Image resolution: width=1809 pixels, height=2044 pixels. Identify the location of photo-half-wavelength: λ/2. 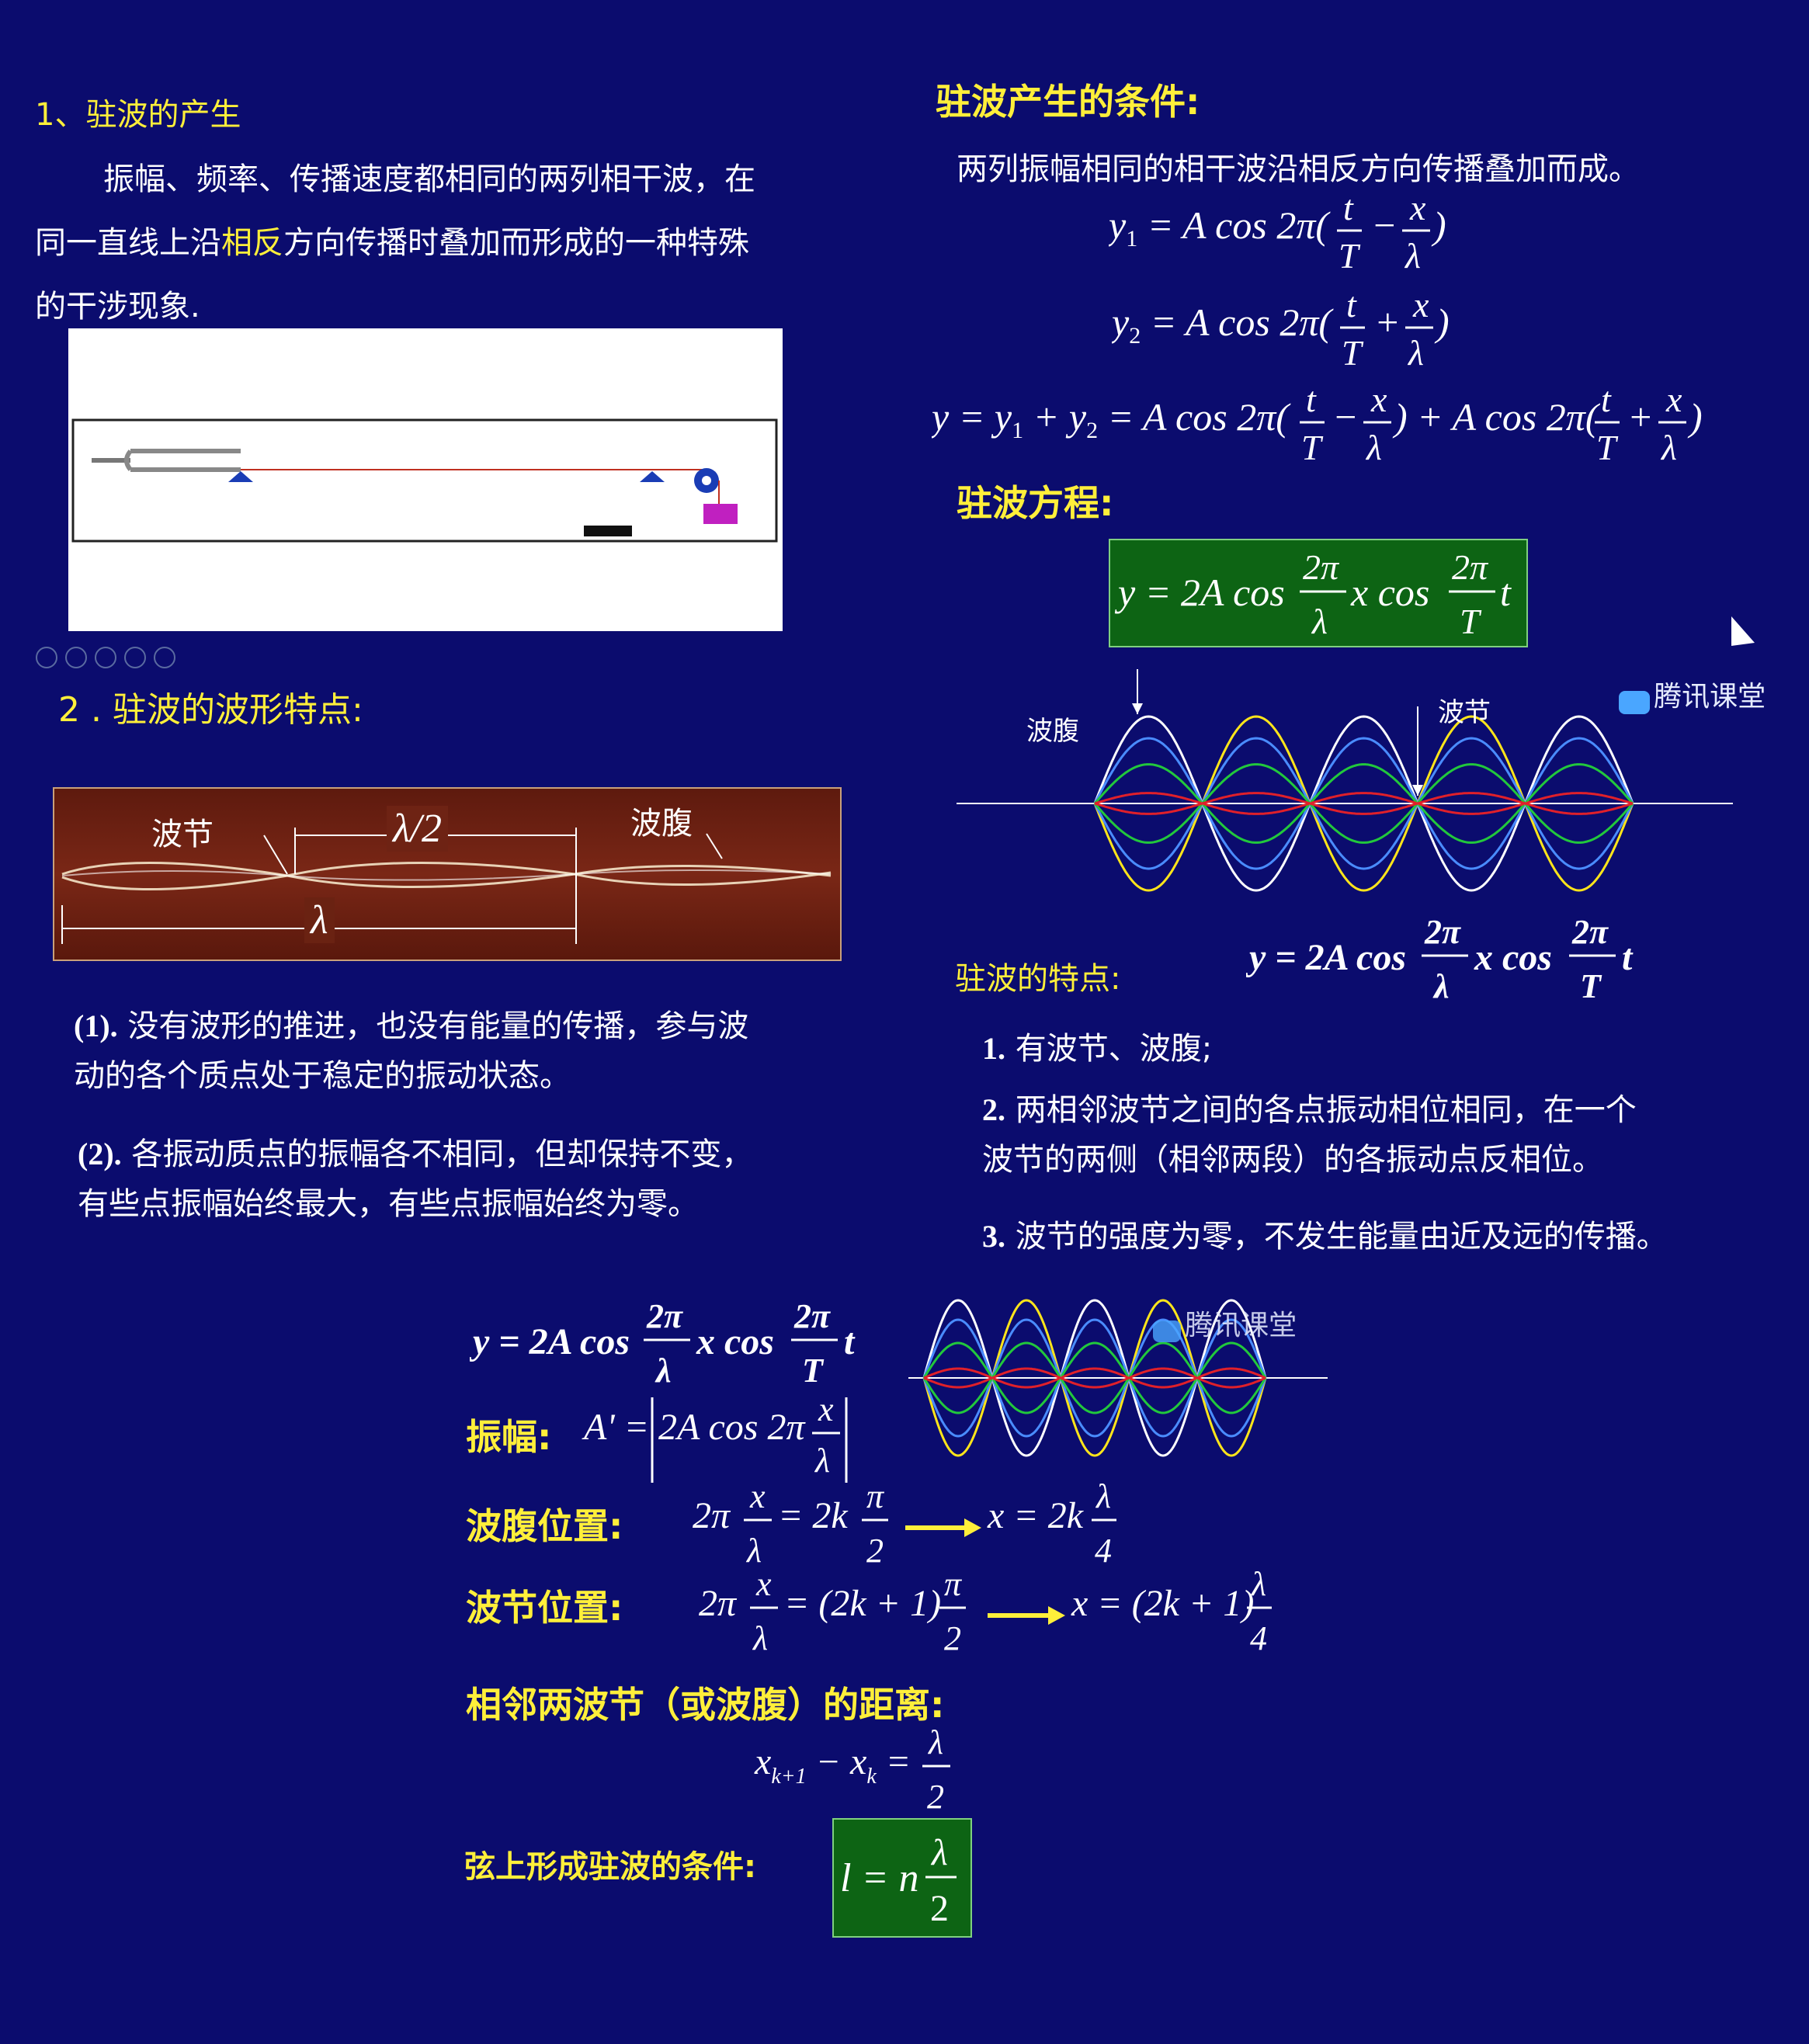
(417, 829).